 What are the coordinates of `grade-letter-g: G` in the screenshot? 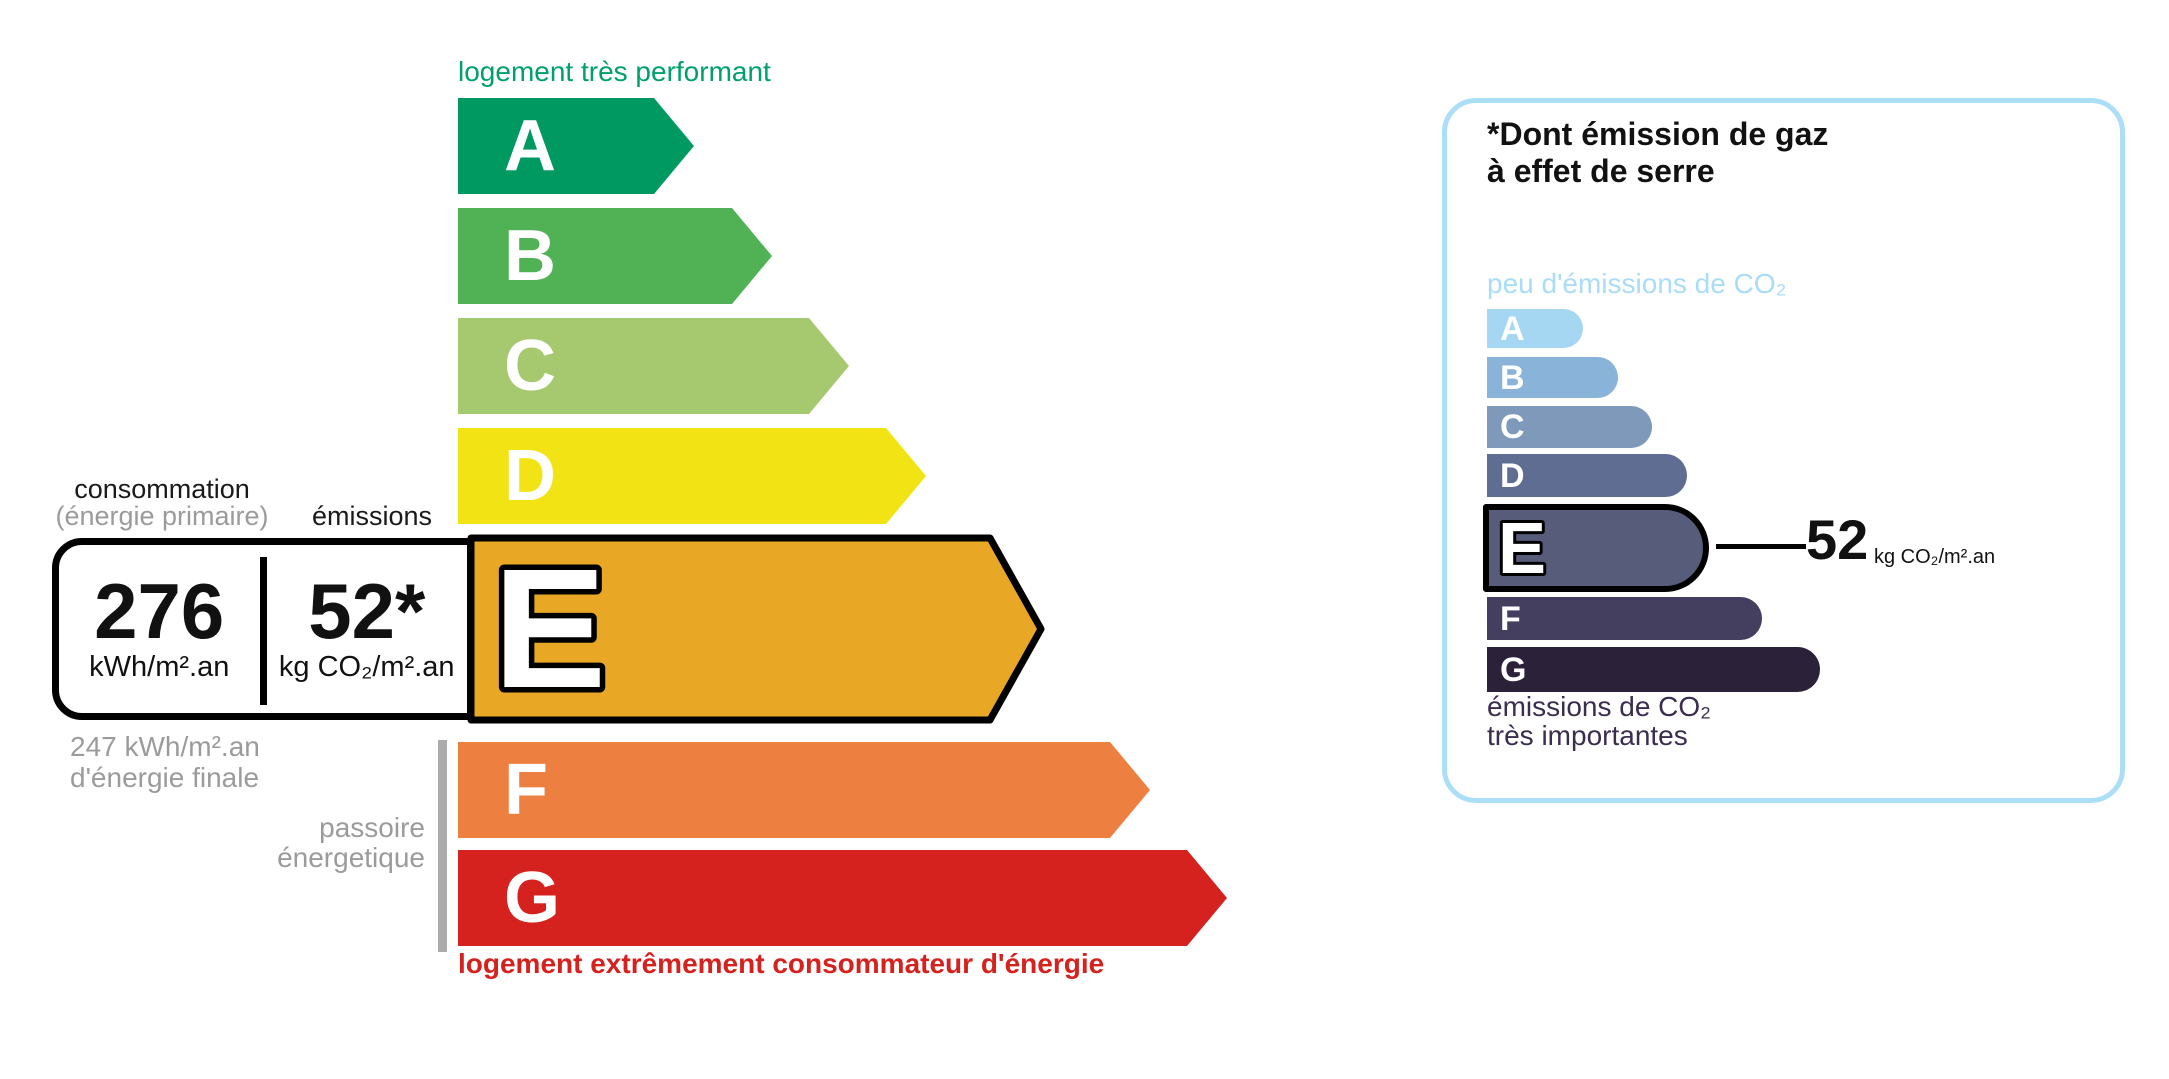 It's located at (532, 898).